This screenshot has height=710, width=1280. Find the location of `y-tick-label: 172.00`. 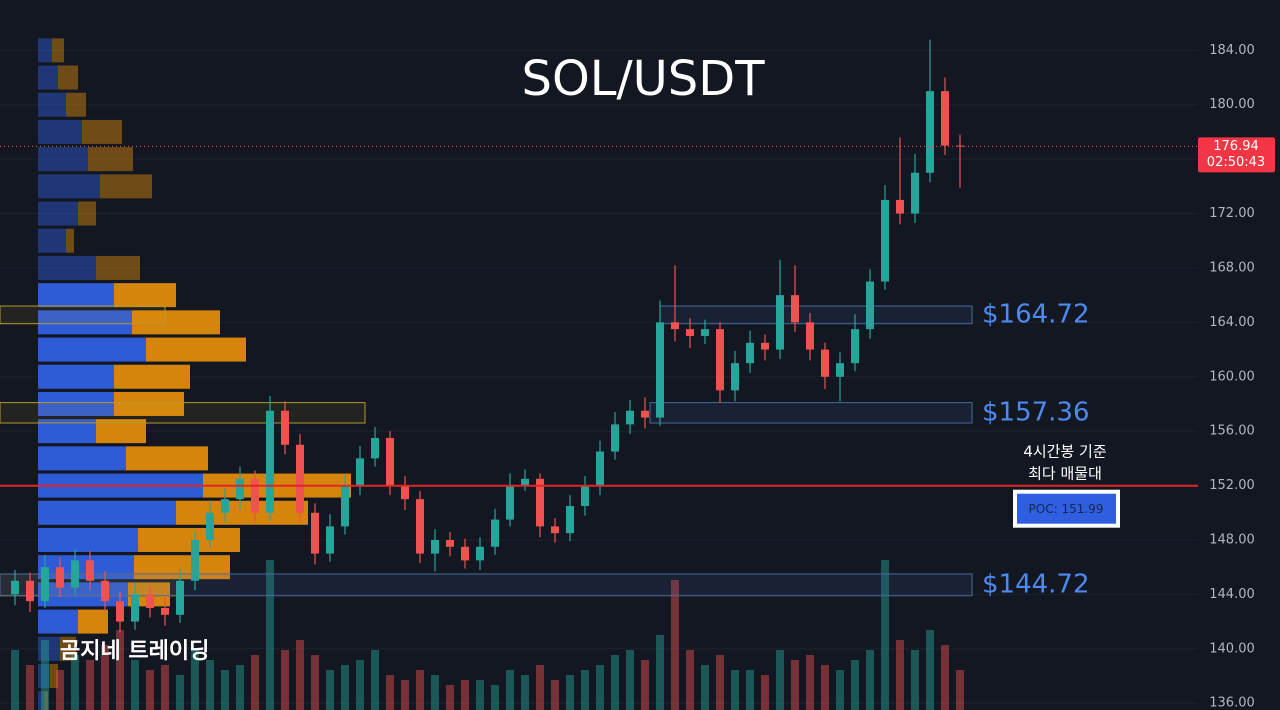

y-tick-label: 172.00 is located at coordinates (1232, 213).